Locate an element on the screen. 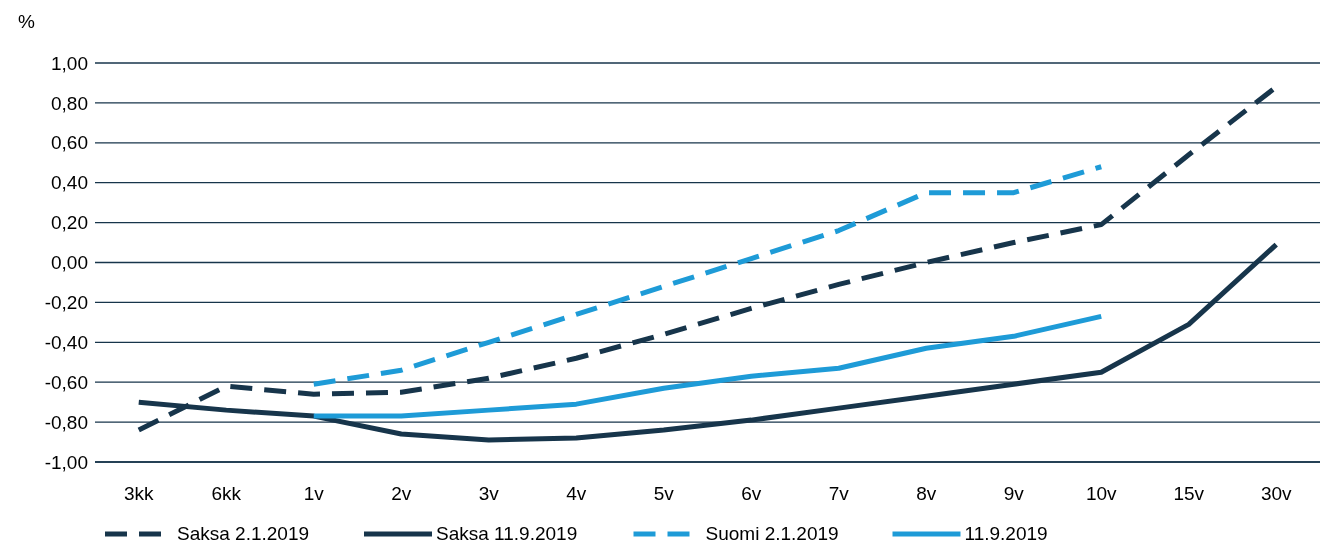 Image resolution: width=1323 pixels, height=551 pixels. y-tick-label: -0,60 is located at coordinates (66, 382).